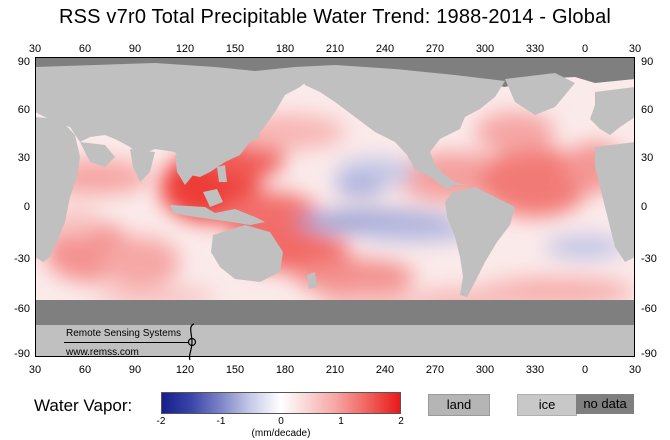  What do you see at coordinates (217, 215) in the screenshot?
I see `indonesia-land` at bounding box center [217, 215].